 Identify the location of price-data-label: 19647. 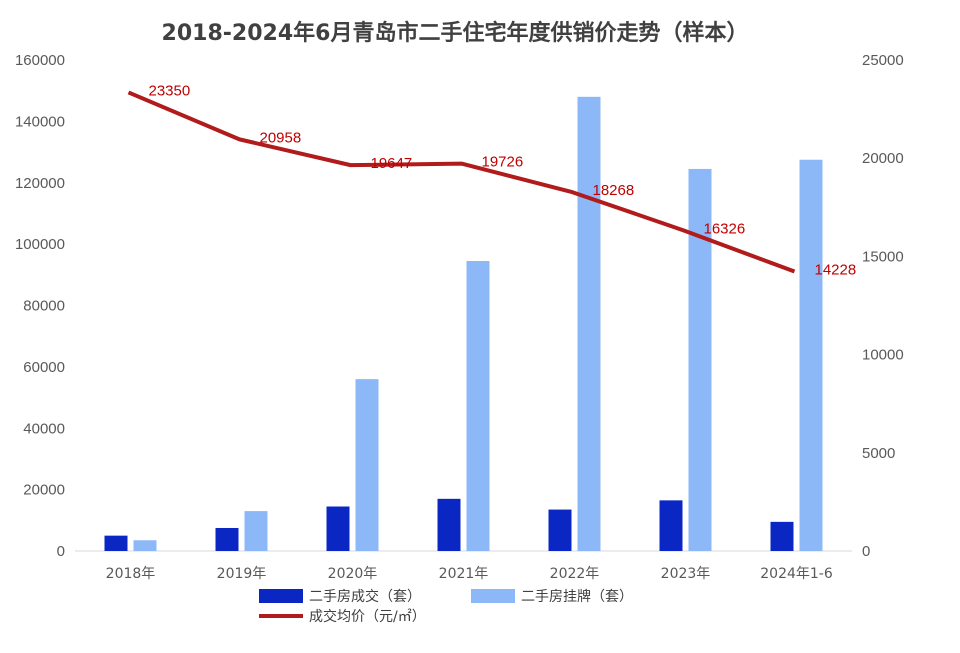
(392, 163).